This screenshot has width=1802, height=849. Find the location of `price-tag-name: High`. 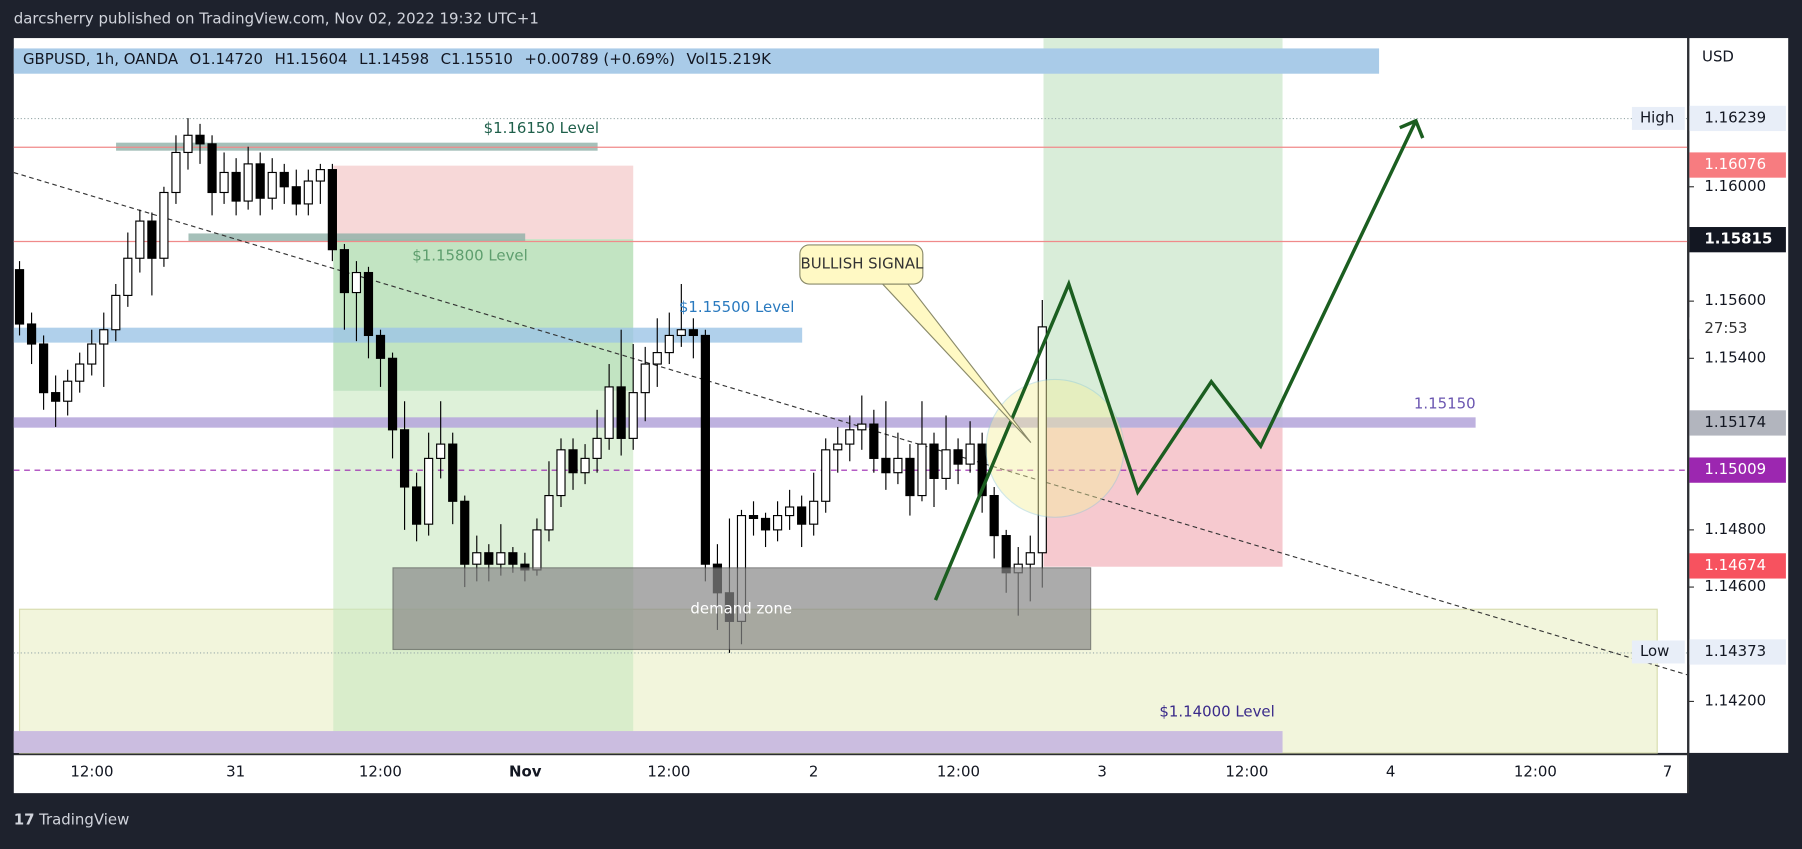

price-tag-name: High is located at coordinates (1657, 117).